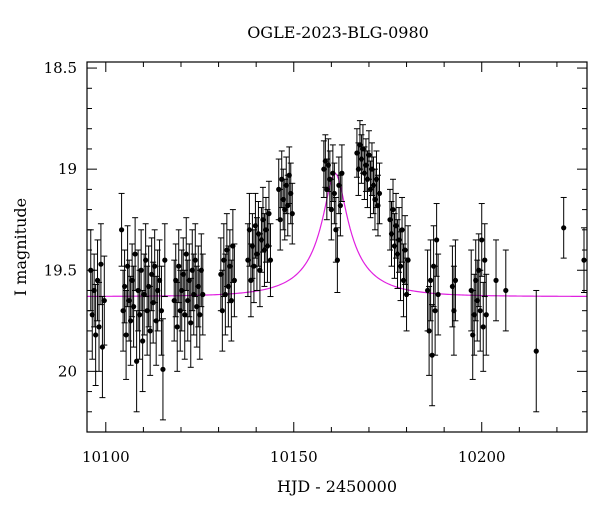 The width and height of the screenshot is (600, 512). Describe the element at coordinates (106, 457) in the screenshot. I see `x-tick-label: 10100` at that location.